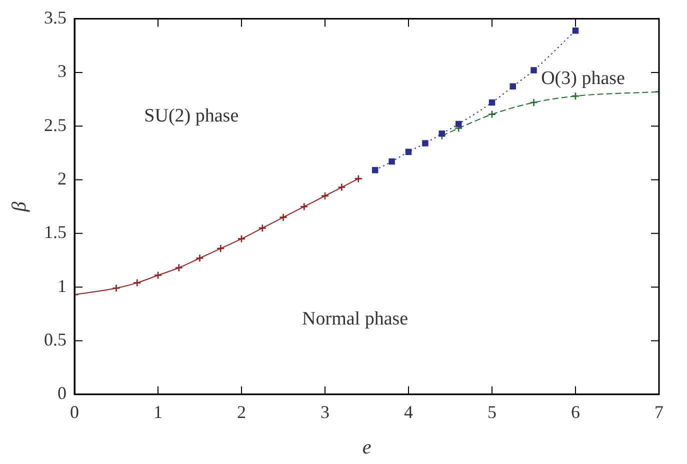 This screenshot has height=464, width=687. I want to click on x-tick-label: 7, so click(659, 412).